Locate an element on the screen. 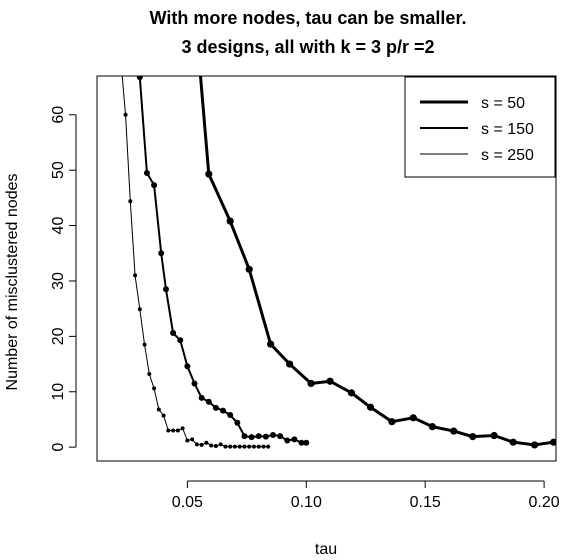  chart-title-line-1: With more nodes, tau can be smaller. is located at coordinates (308, 18).